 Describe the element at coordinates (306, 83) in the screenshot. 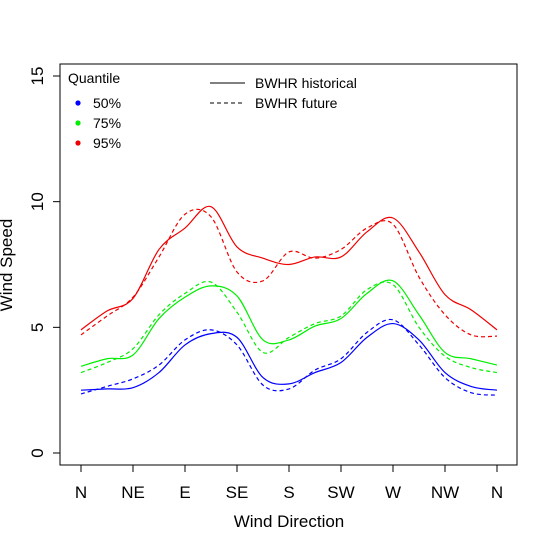

I see `legend-label-historical: BWHR historical` at that location.